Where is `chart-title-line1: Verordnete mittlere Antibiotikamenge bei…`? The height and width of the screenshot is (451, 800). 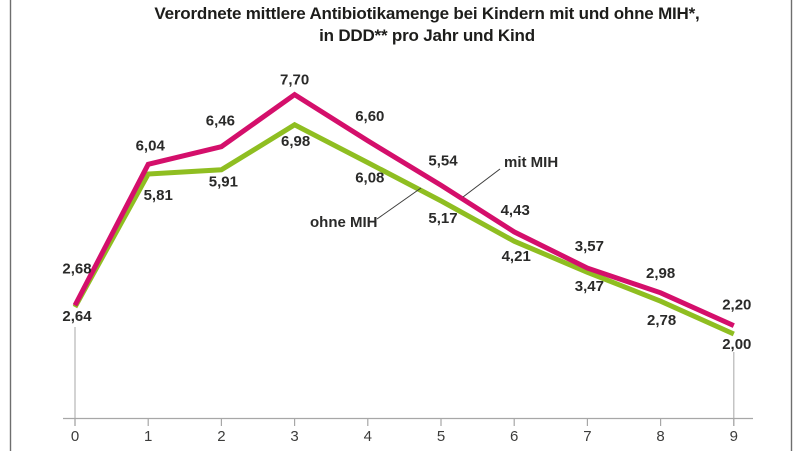
chart-title-line1: Verordnete mittlere Antibiotikamenge bei… is located at coordinates (427, 13).